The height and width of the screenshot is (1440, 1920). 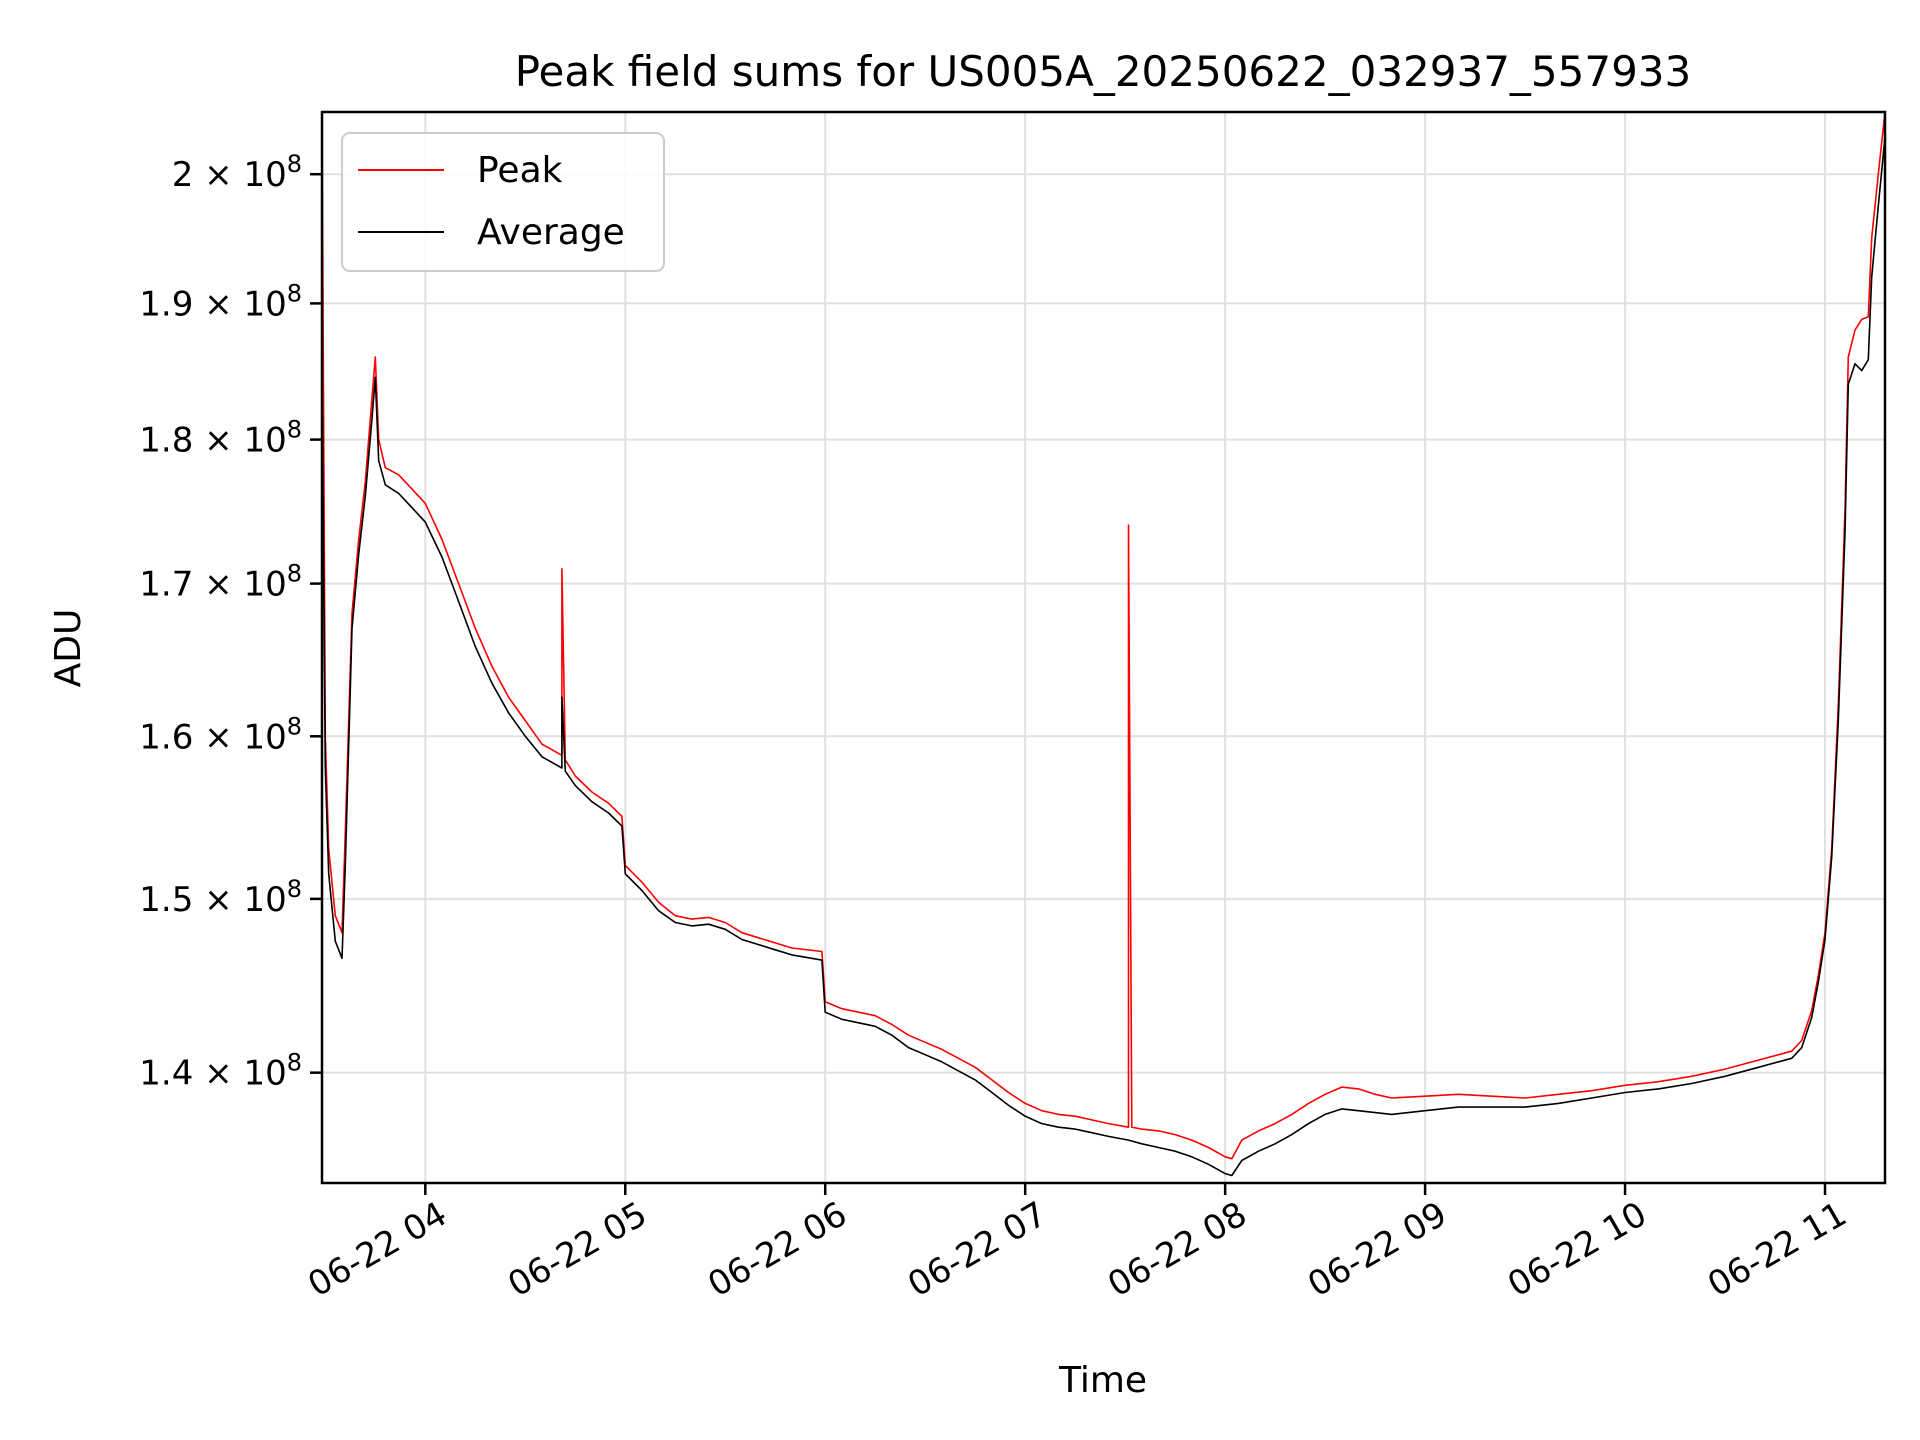 I want to click on y-tick-label: 1.8 × 108, so click(x=220, y=438).